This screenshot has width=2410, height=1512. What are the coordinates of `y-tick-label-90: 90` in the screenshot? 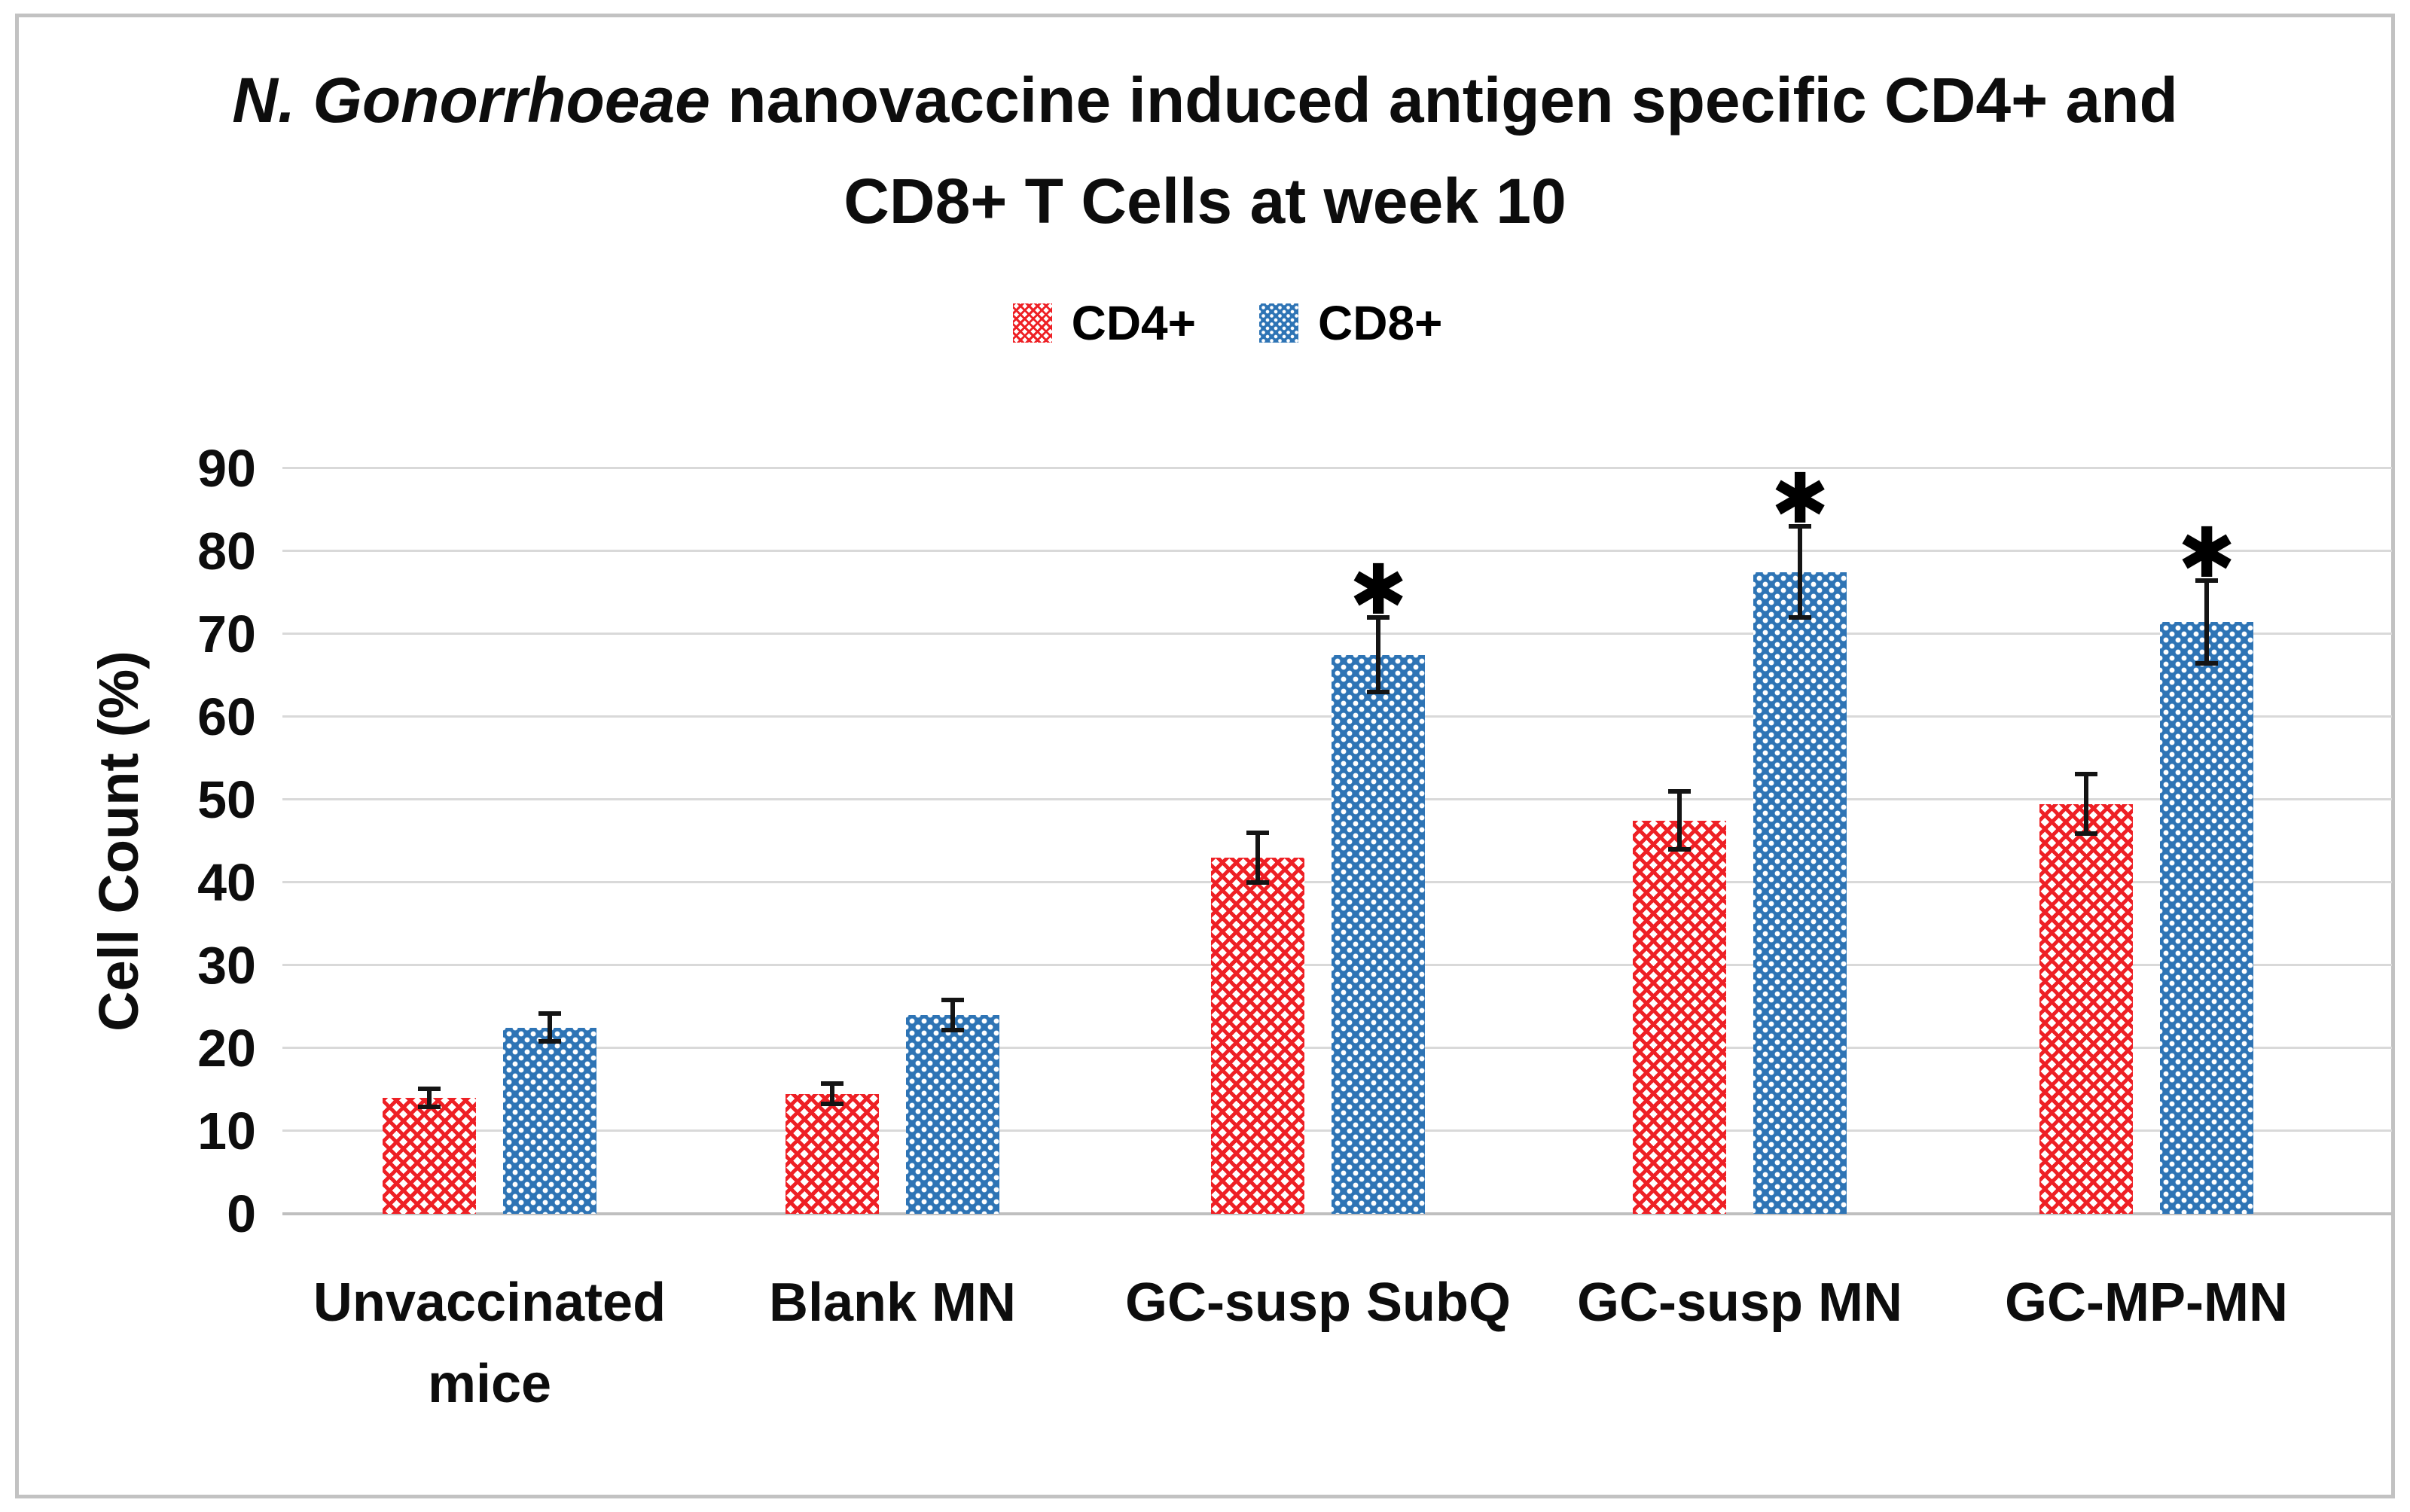 It's located at (227, 468).